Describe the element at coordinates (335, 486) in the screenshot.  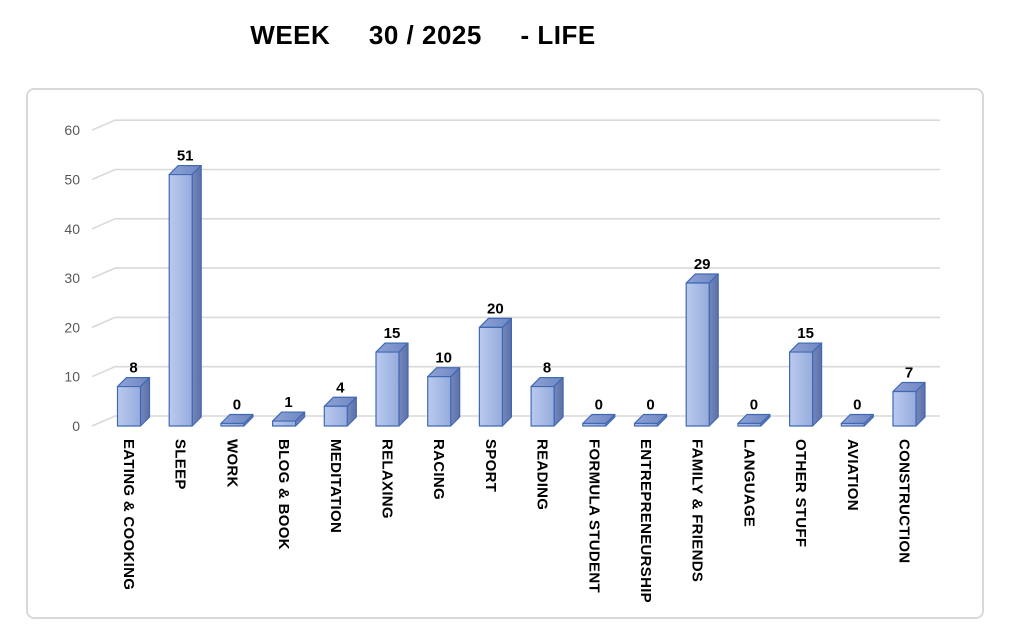
I see `category-label-meditation: MEDITATION` at that location.